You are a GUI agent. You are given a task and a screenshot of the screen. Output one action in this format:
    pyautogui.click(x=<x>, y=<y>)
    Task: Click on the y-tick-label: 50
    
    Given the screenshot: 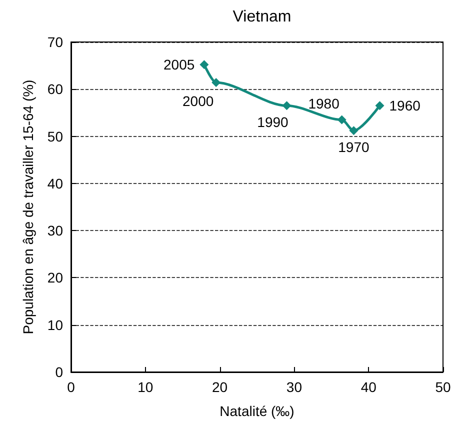 What is the action you would take?
    pyautogui.click(x=55, y=136)
    